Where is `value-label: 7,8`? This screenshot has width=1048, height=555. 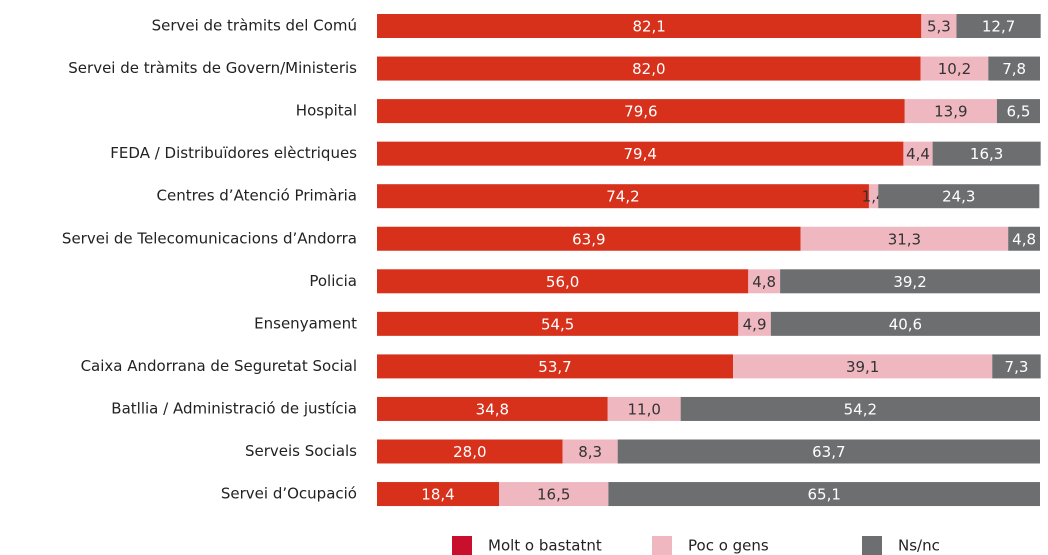 value-label: 7,8 is located at coordinates (1014, 69).